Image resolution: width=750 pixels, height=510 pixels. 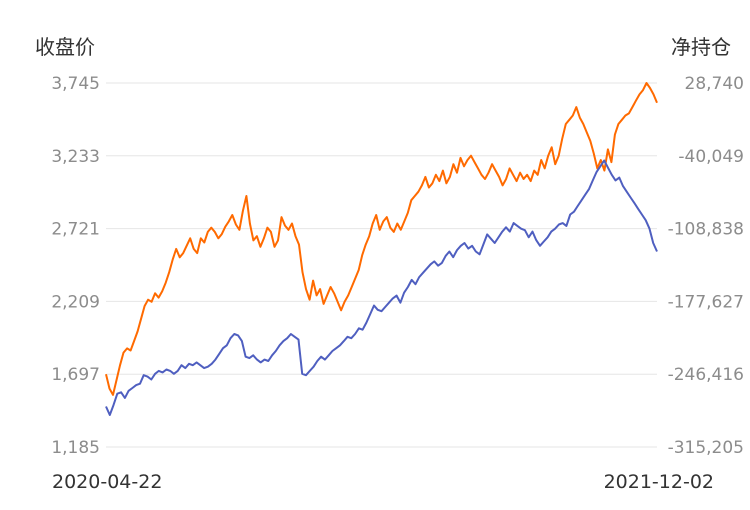 I want to click on left-axis-ticks: 1,185 1,697 2,209 2,721 3,233 3,745, so click(x=75, y=266).